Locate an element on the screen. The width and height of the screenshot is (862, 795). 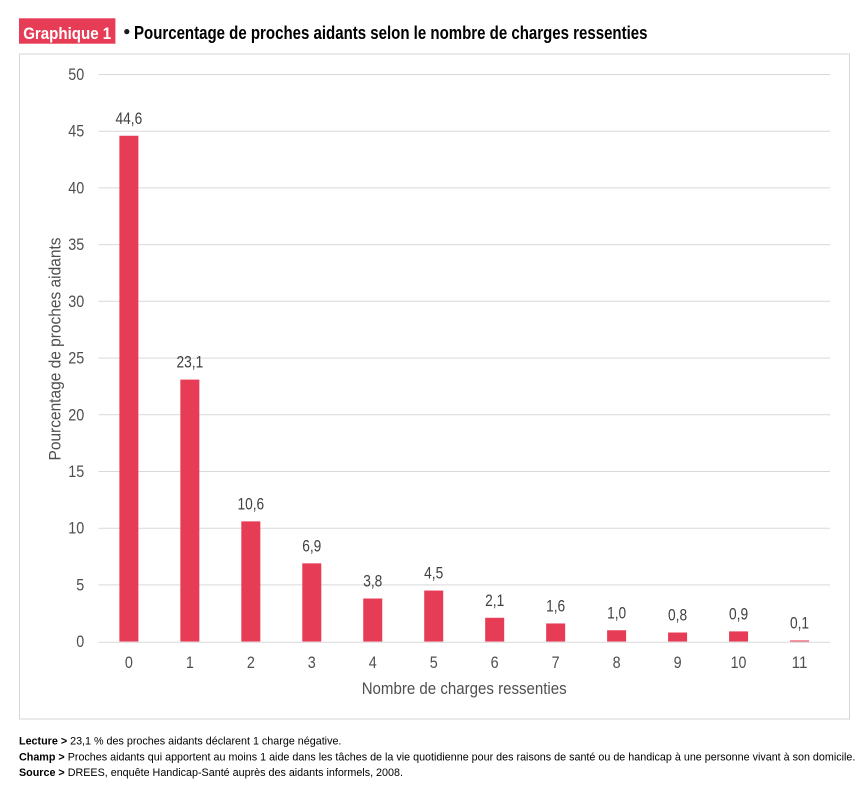
svg-text: 0,1 is located at coordinates (799, 623).